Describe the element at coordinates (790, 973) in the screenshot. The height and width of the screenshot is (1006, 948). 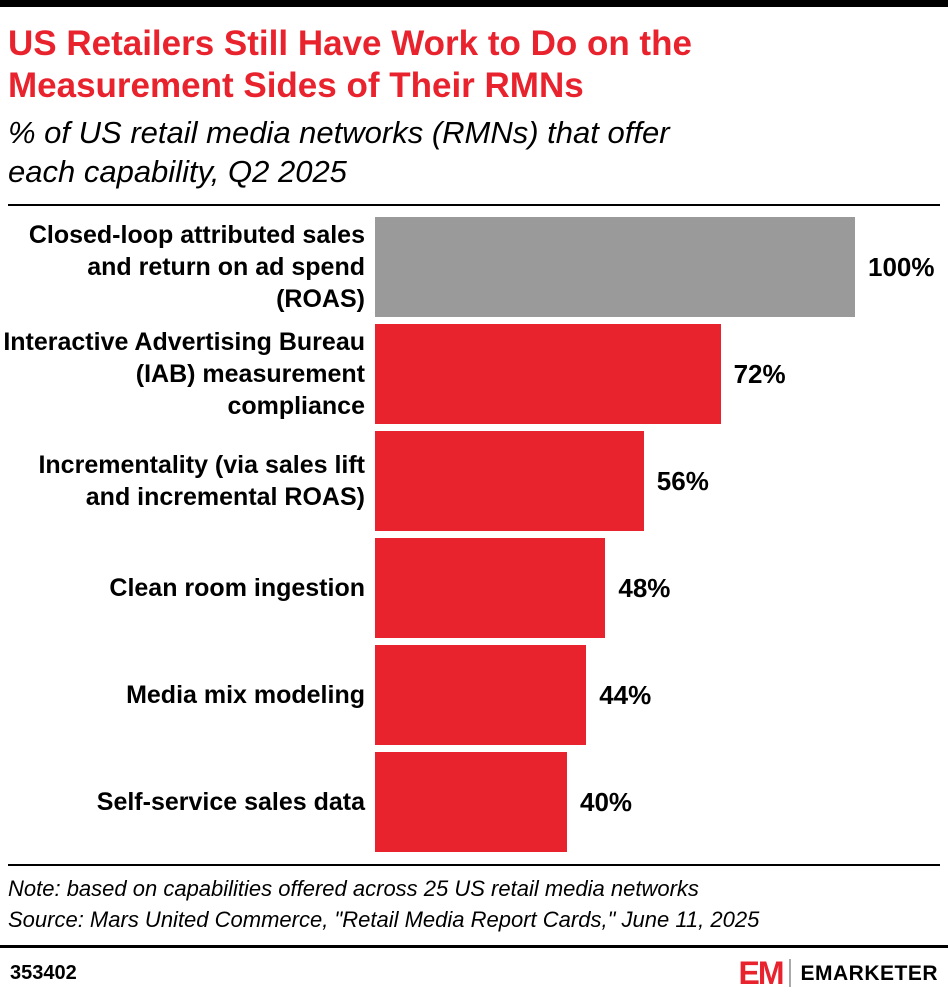
I see `logo-divider` at that location.